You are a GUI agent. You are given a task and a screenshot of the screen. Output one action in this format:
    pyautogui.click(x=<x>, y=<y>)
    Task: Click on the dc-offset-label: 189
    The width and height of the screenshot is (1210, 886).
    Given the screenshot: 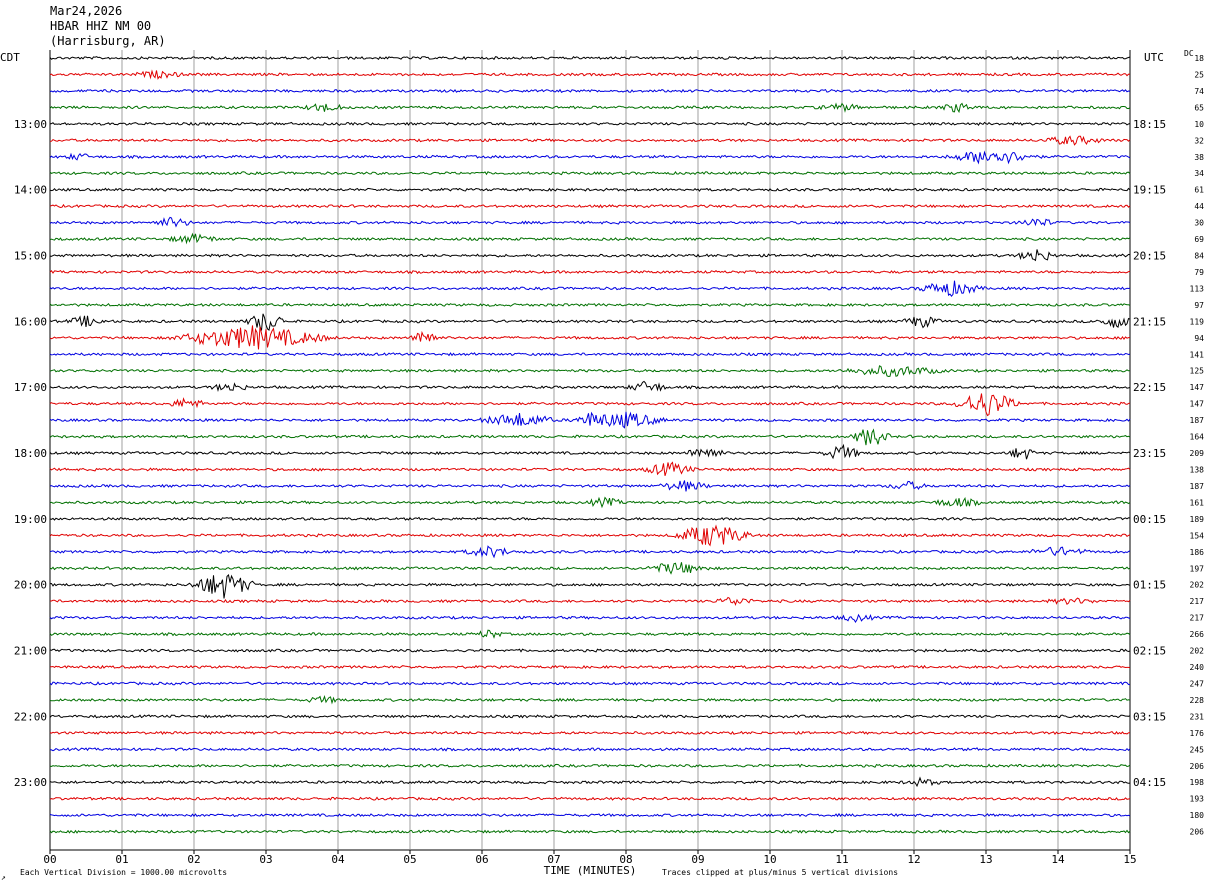 What is the action you would take?
    pyautogui.click(x=1197, y=519)
    